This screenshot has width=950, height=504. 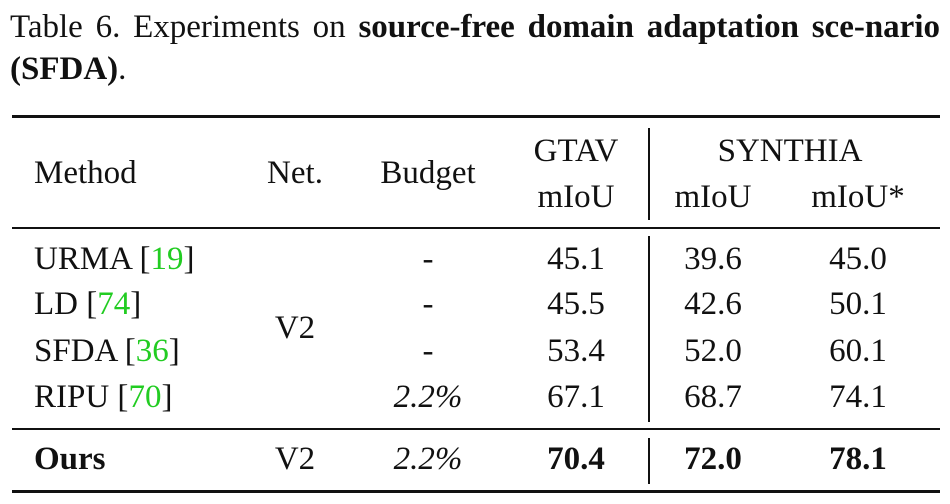 What do you see at coordinates (713, 259) in the screenshot?
I see `table-row-synthia: 39.6` at bounding box center [713, 259].